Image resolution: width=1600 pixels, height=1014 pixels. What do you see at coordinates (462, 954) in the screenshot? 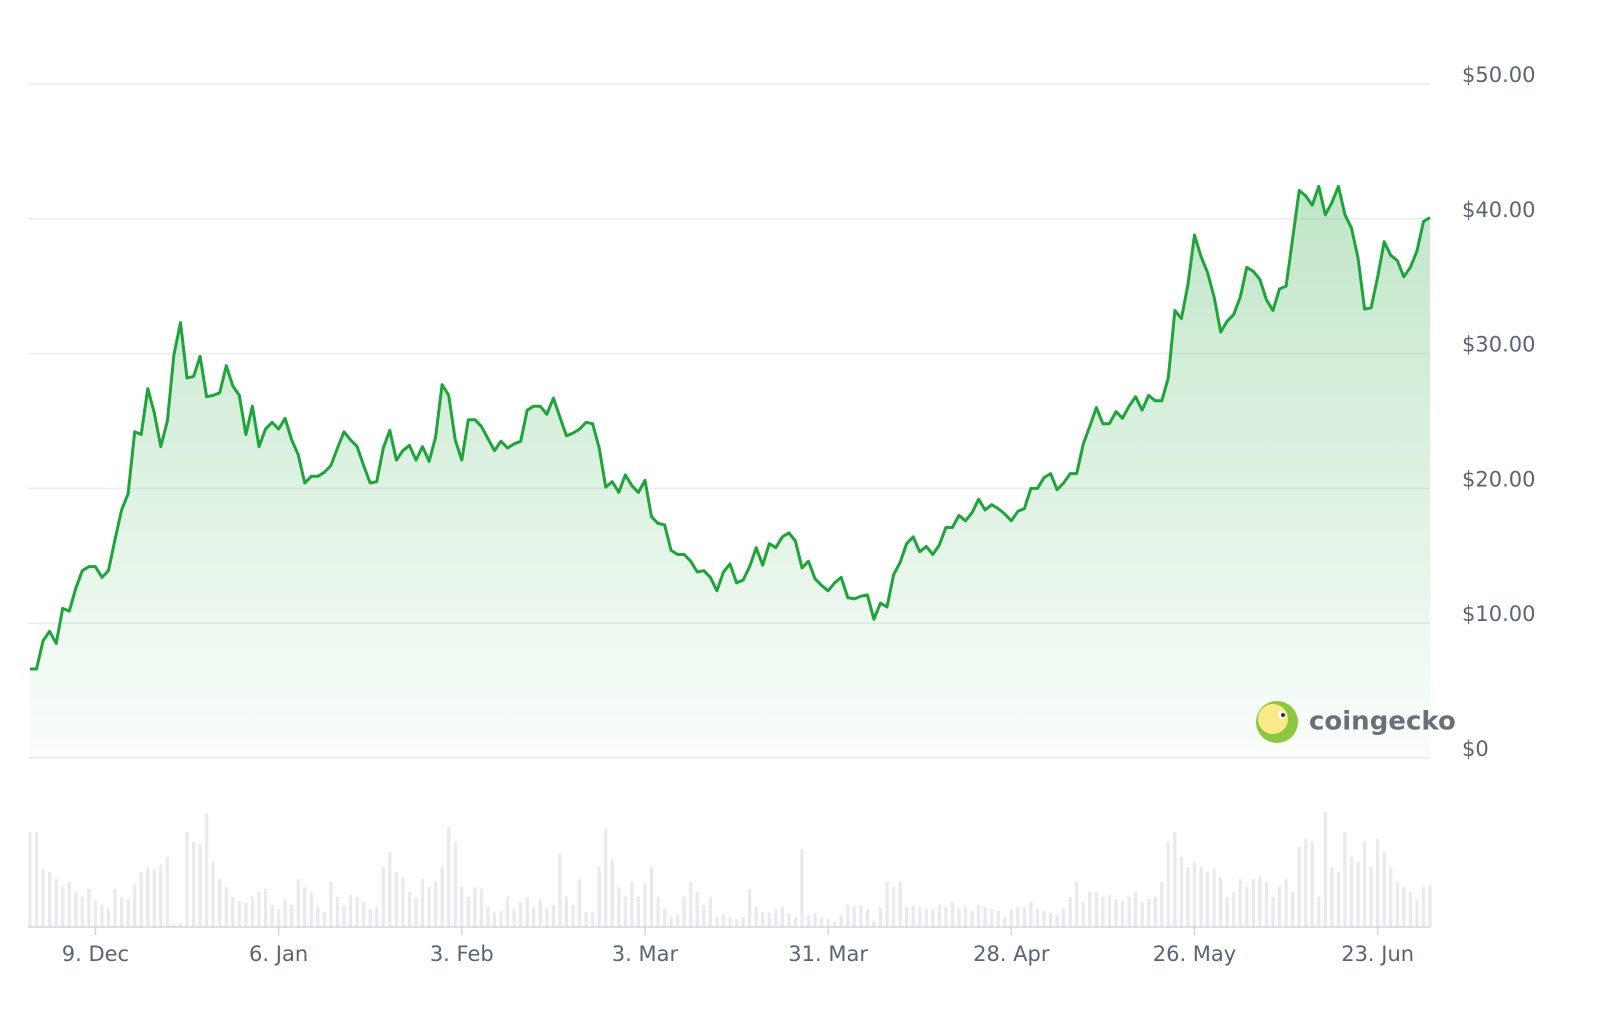
I see `x-tick-label: 3. Feb` at bounding box center [462, 954].